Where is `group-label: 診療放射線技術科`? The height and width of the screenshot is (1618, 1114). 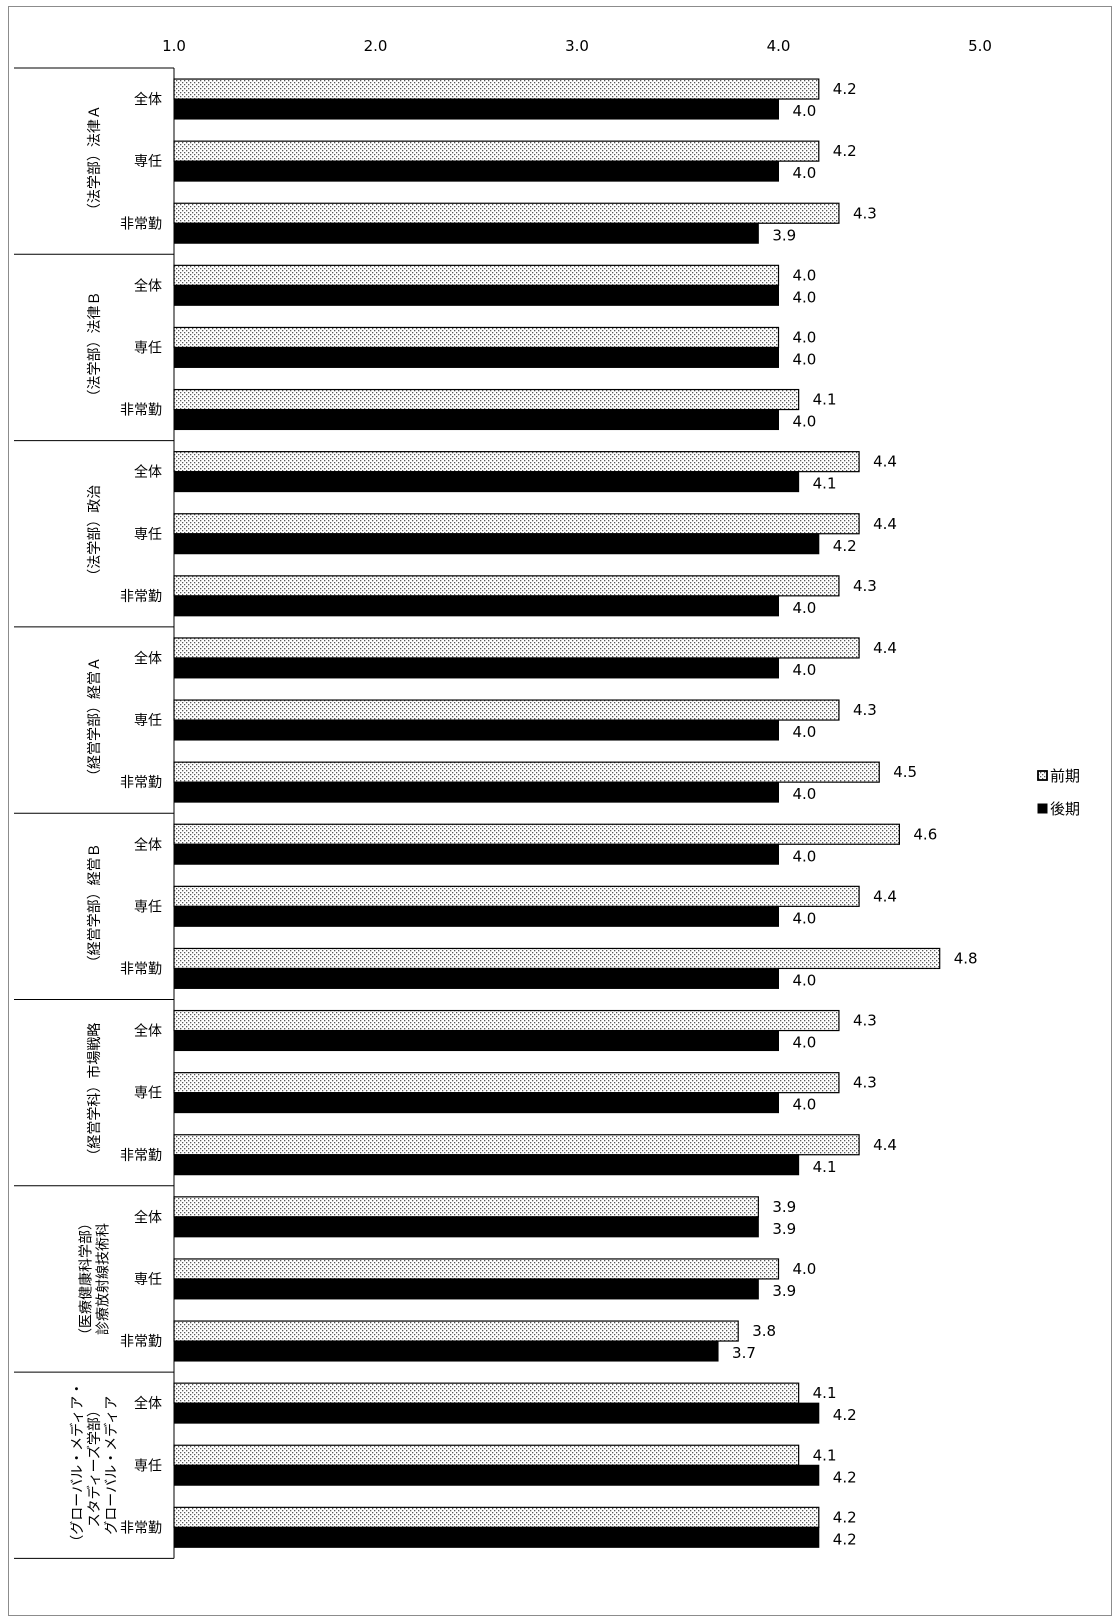
group-label: 診療放射線技術科 is located at coordinates (103, 1279).